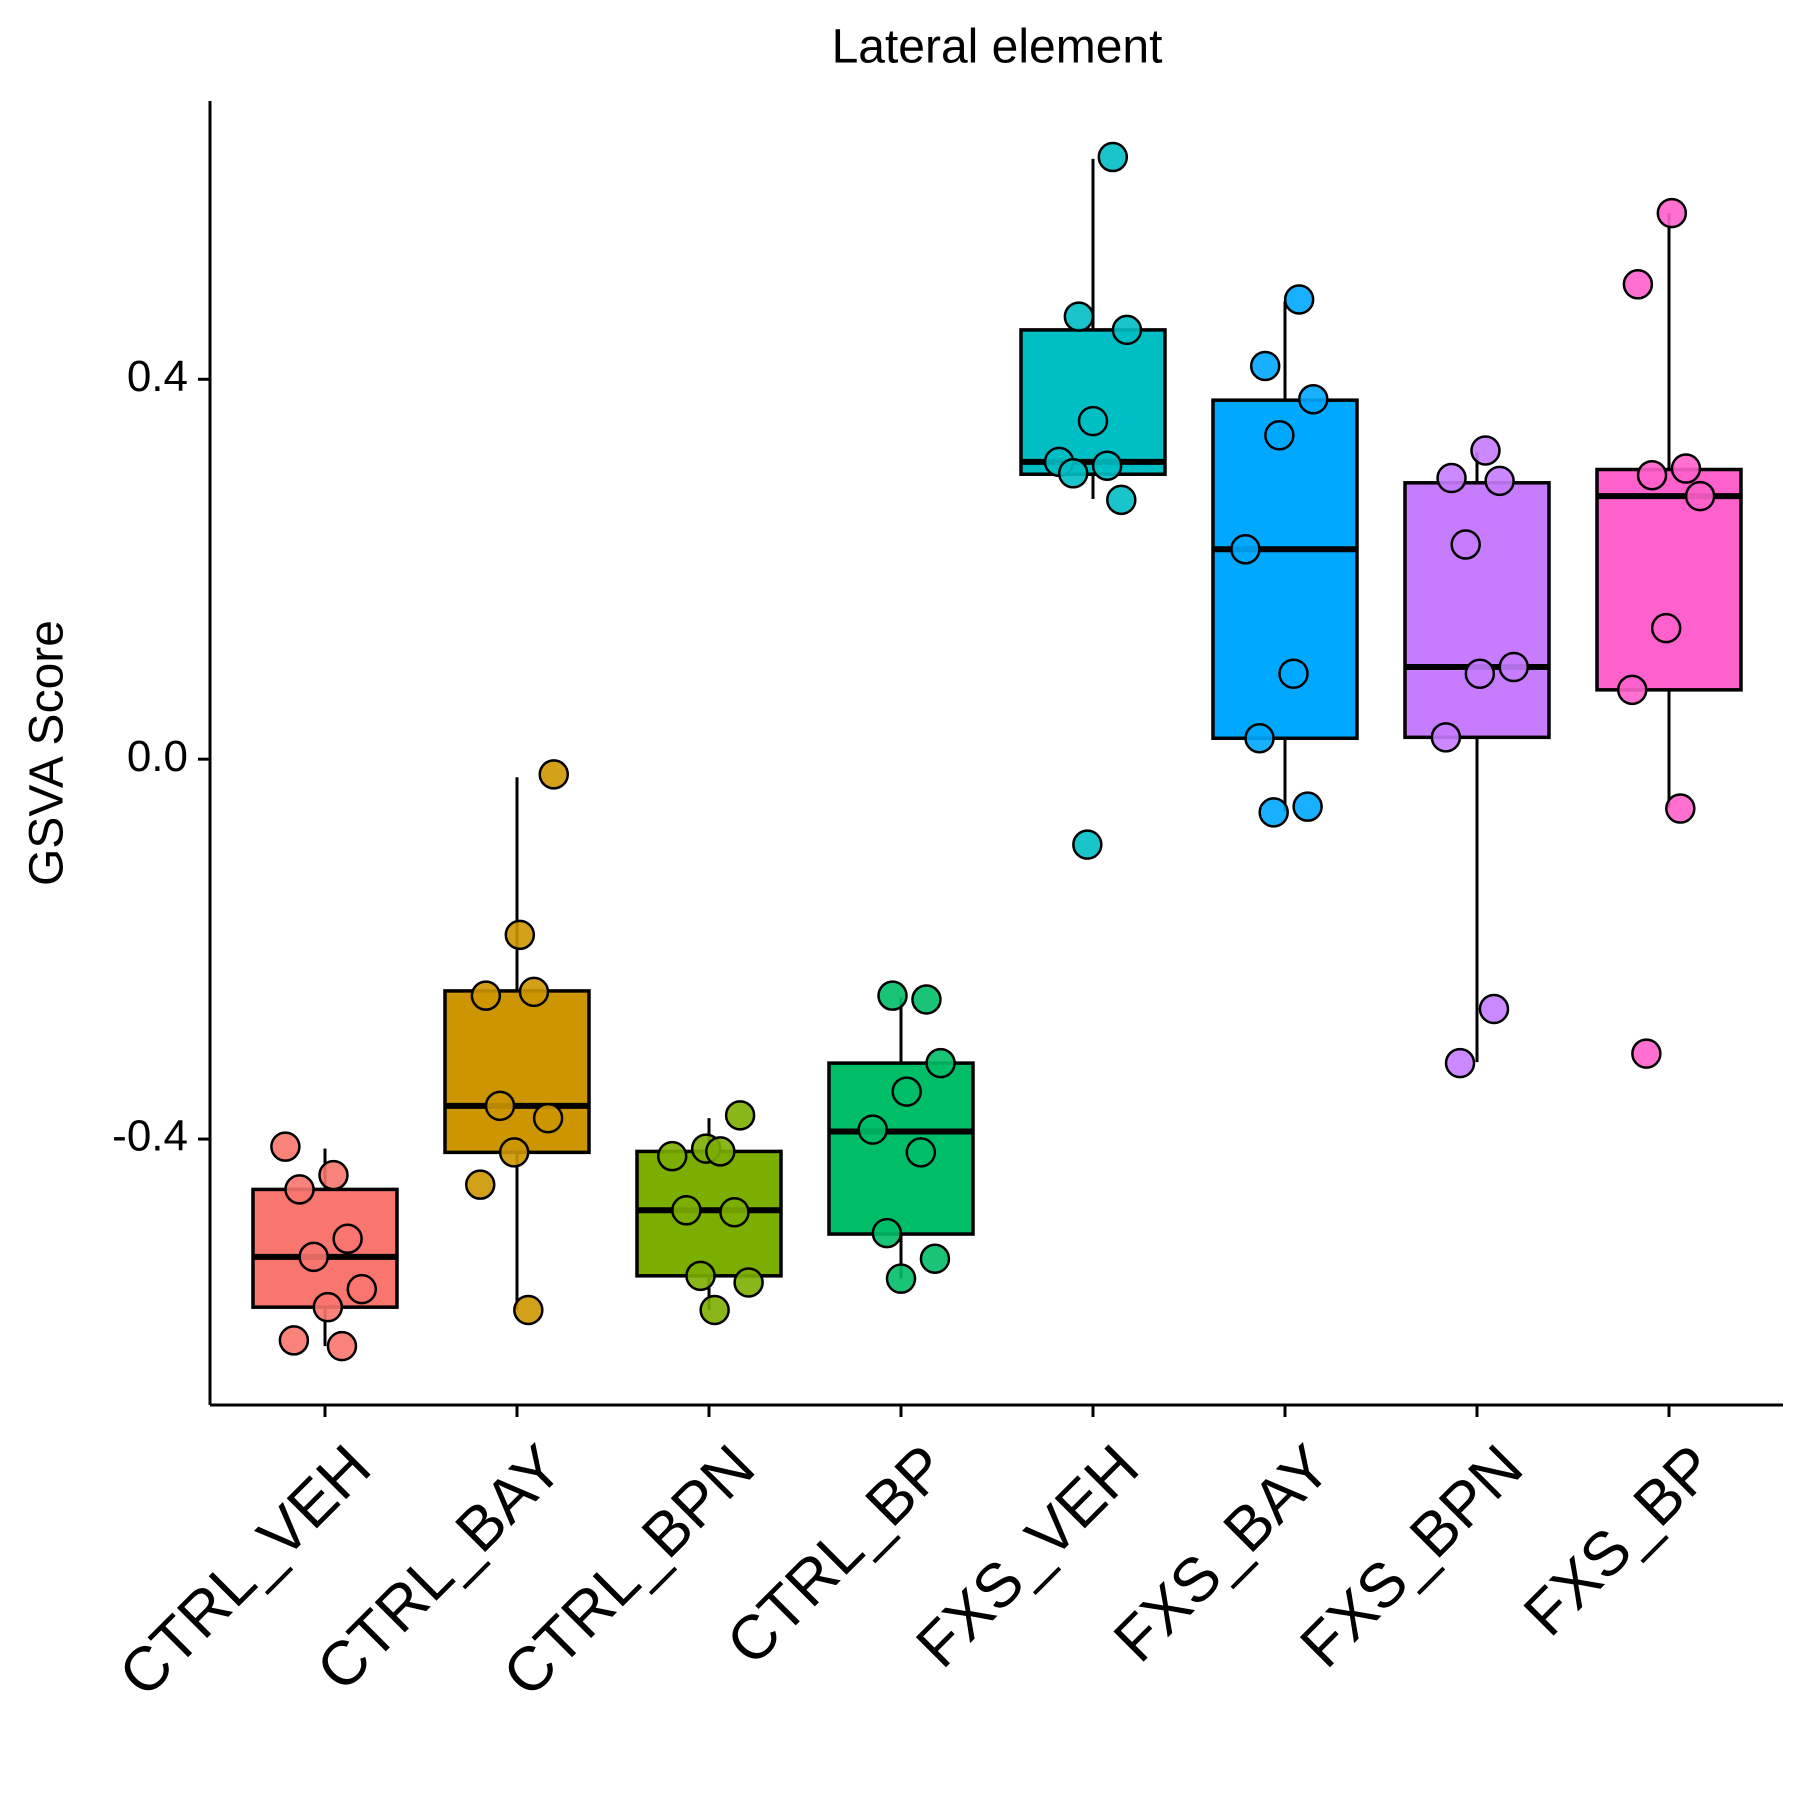  Describe the element at coordinates (150, 1136) in the screenshot. I see `y-tick-label: -0.4` at that location.